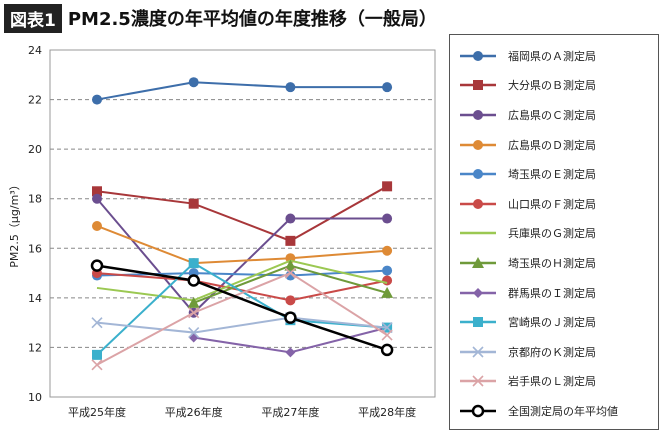 This screenshot has width=670, height=439. Describe the element at coordinates (33, 18) in the screenshot. I see `figure-badge: 図表1` at that location.